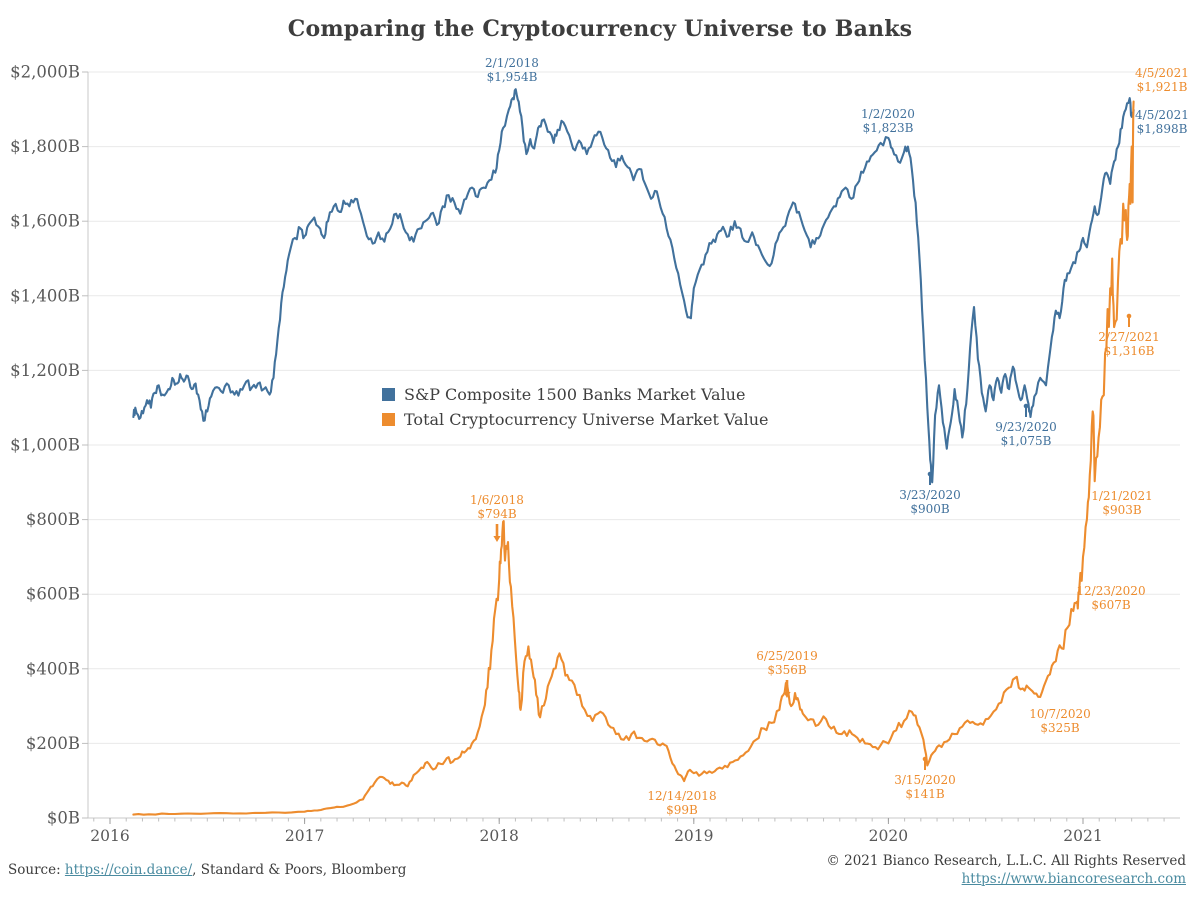 This screenshot has width=1200, height=900. What do you see at coordinates (388, 419) in the screenshot?
I see `legend-swatch-crypto` at bounding box center [388, 419].